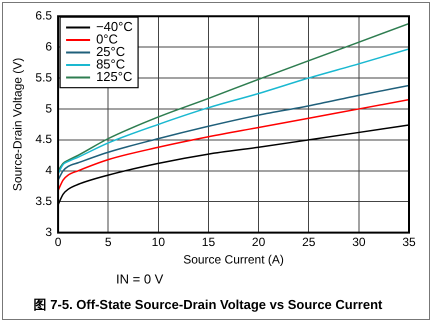 The image size is (432, 322). I want to click on x-tick-label: 5, so click(108, 242).